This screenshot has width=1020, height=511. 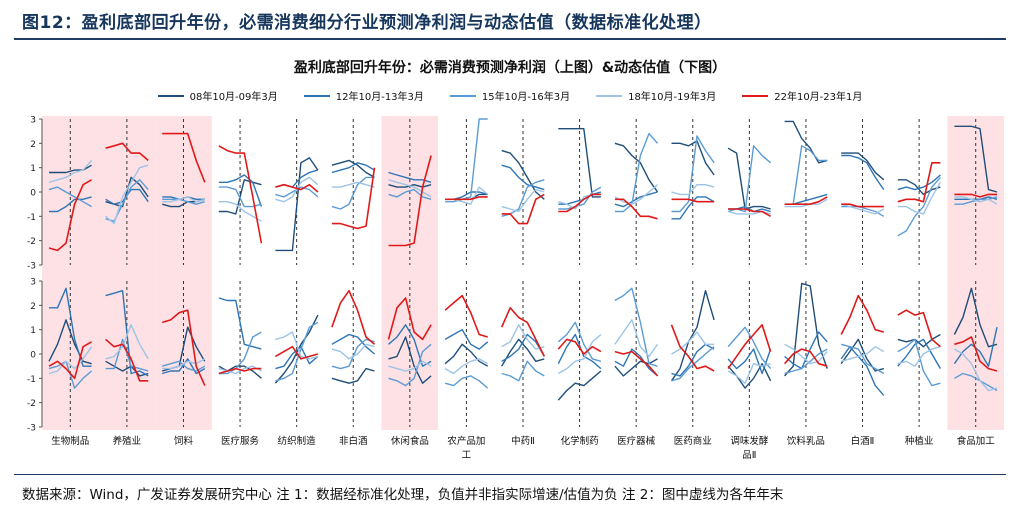 I want to click on y-tick-label: 1, so click(x=33, y=331).